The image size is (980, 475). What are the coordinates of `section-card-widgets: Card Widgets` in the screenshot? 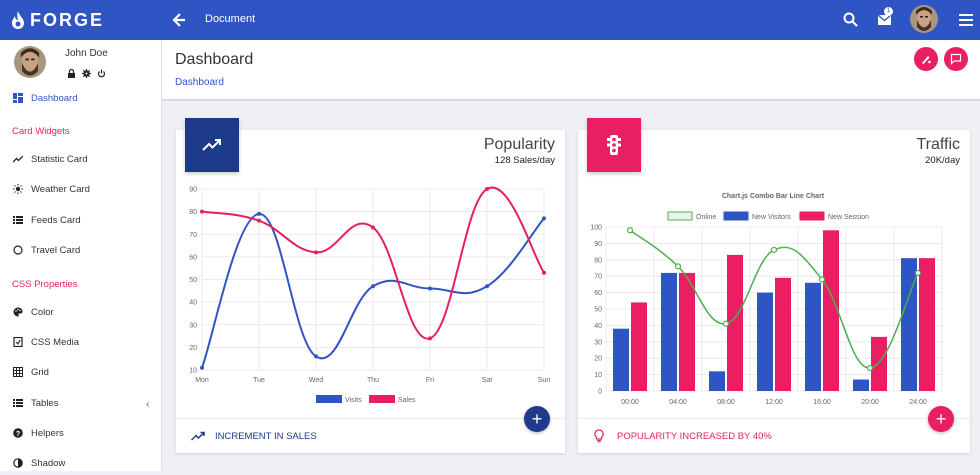 It's located at (41, 131).